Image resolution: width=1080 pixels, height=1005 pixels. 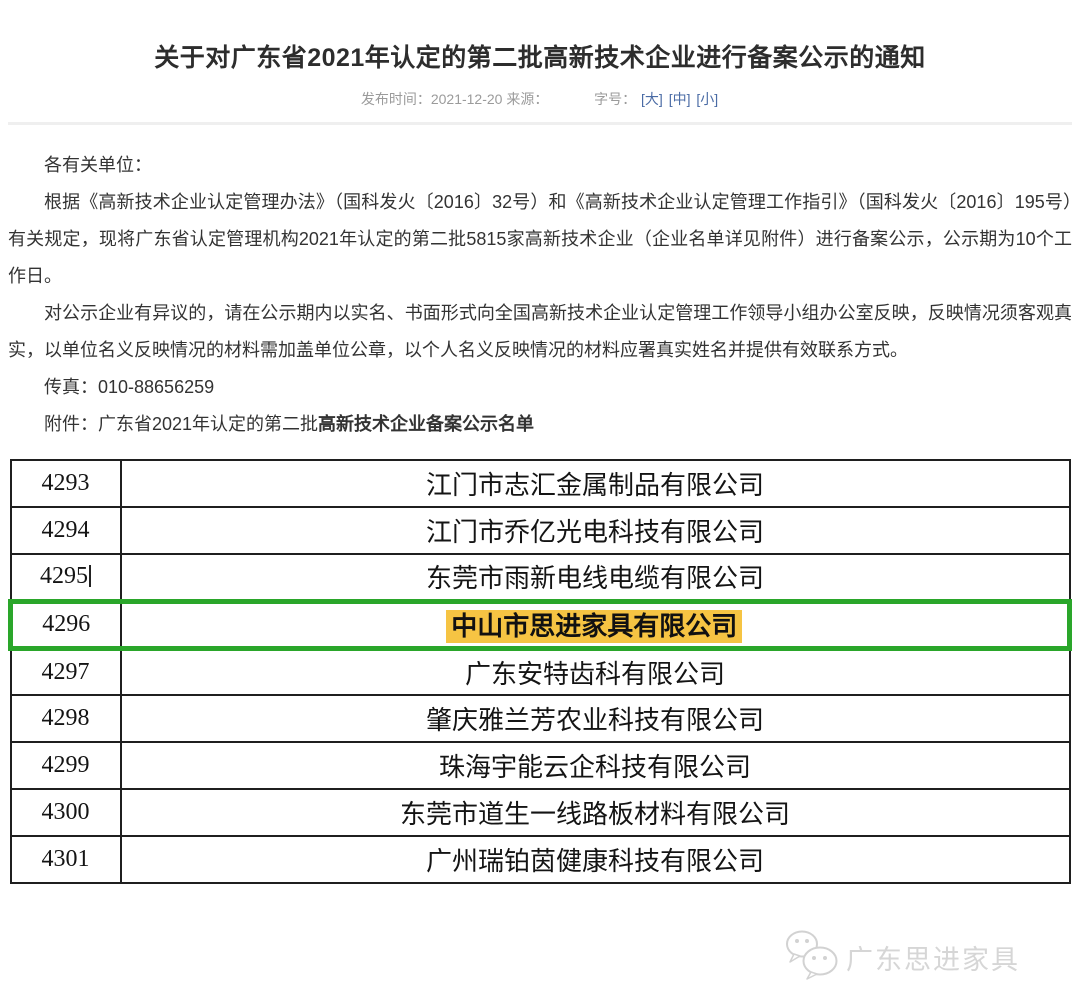 I want to click on salutation: 各有关单位：, so click(x=98, y=165).